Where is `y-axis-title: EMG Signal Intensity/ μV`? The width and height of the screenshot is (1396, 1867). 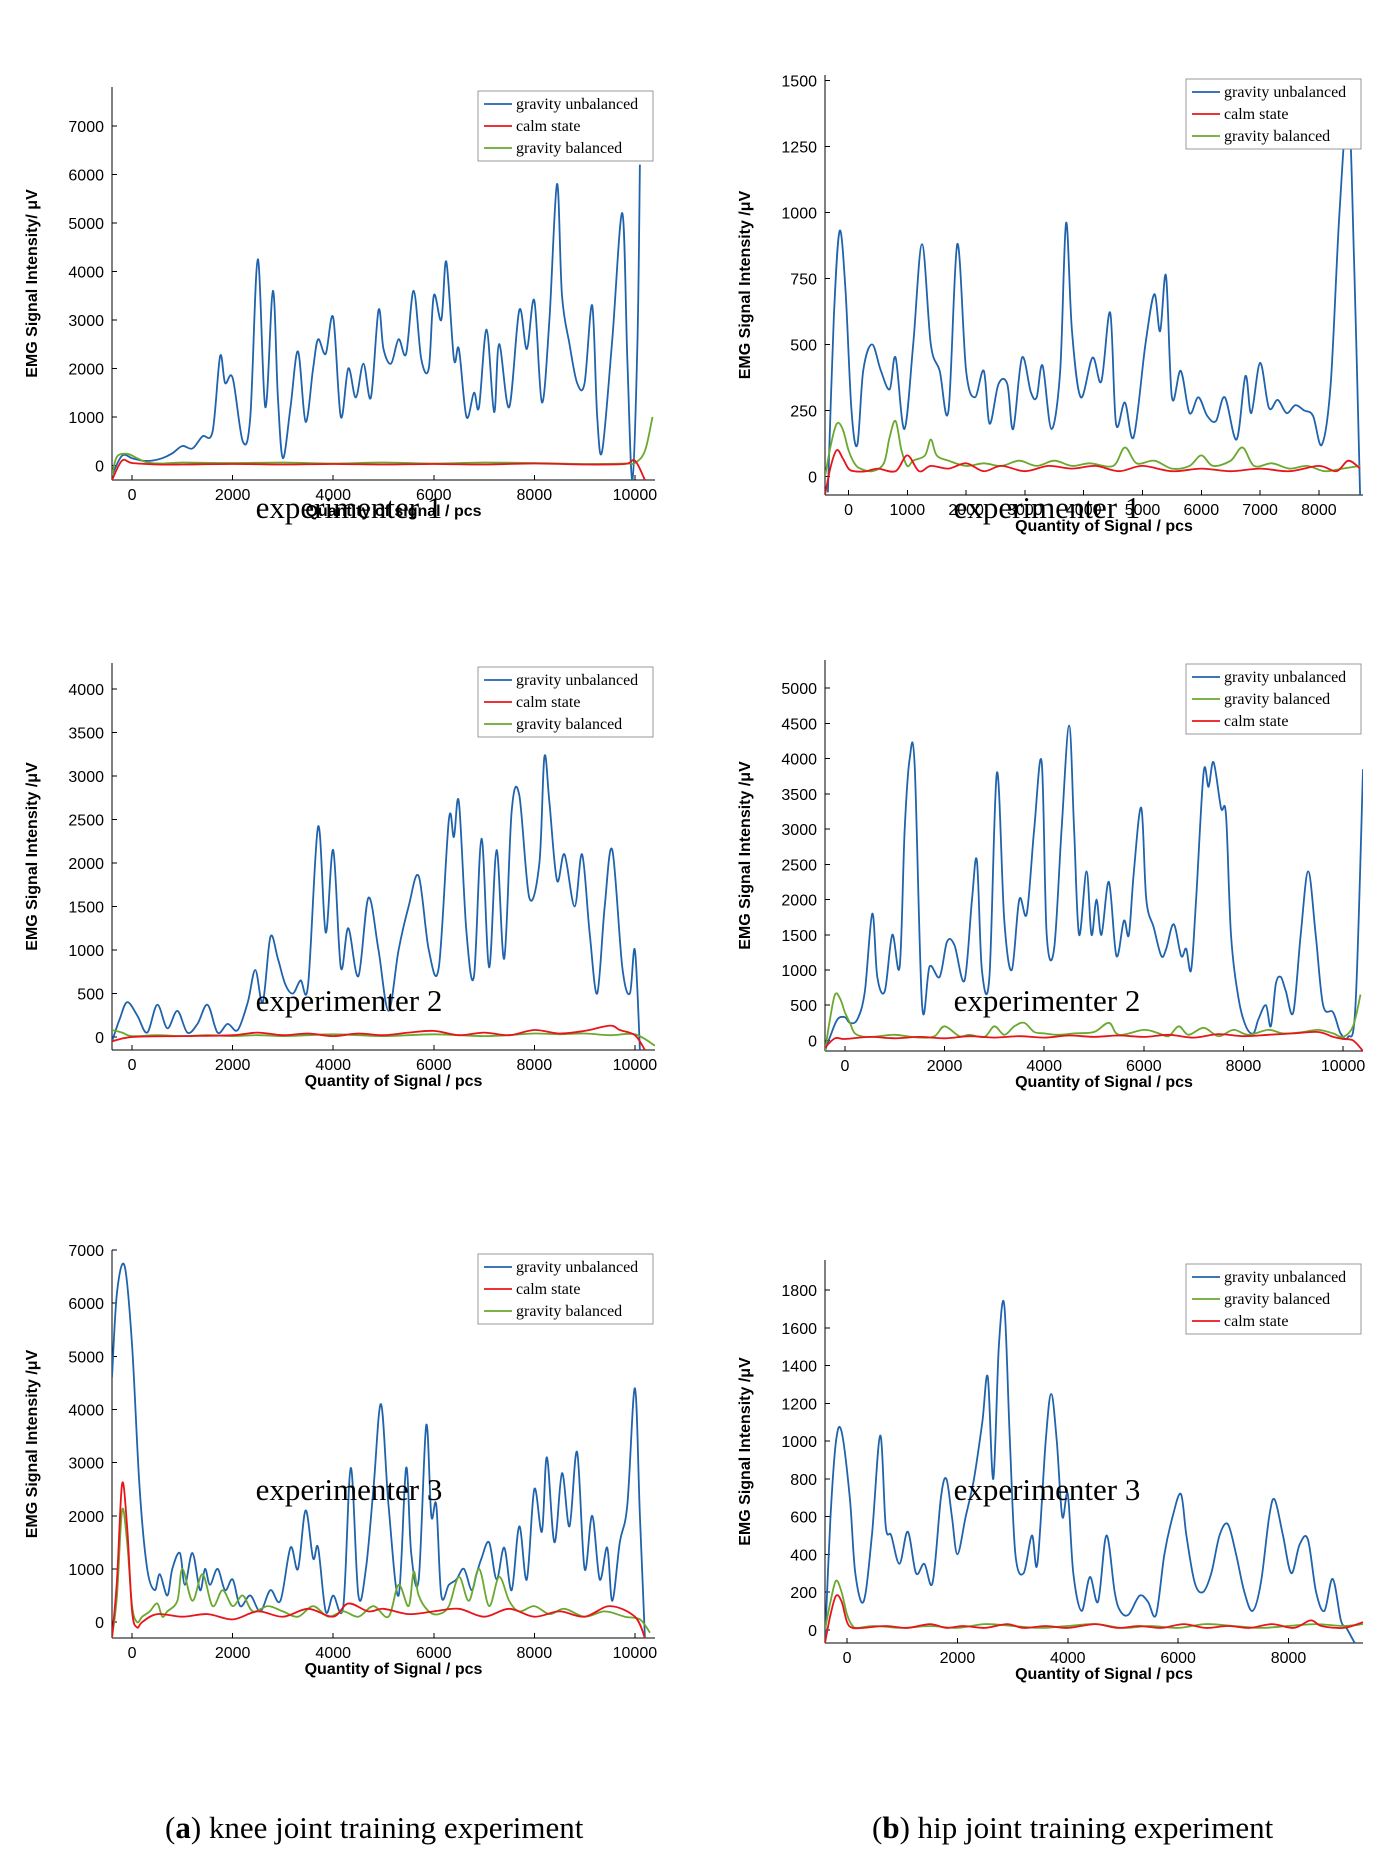
y-axis-title: EMG Signal Intensity/ μV is located at coordinates (32, 283).